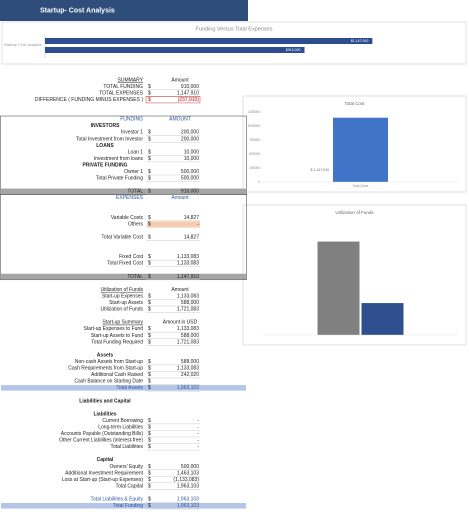  What do you see at coordinates (105, 126) in the screenshot?
I see `section-label: INVESTORS` at bounding box center [105, 126].